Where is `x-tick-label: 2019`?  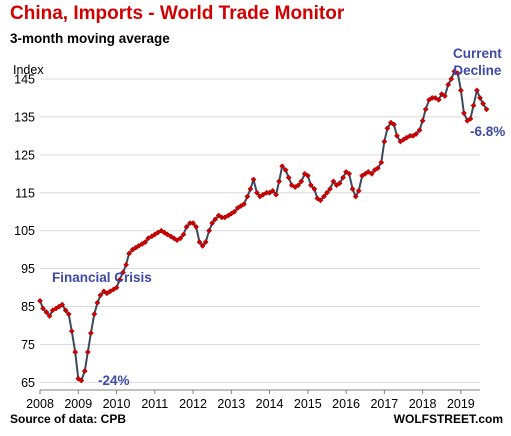
x-tick-label: 2019 is located at coordinates (461, 404).